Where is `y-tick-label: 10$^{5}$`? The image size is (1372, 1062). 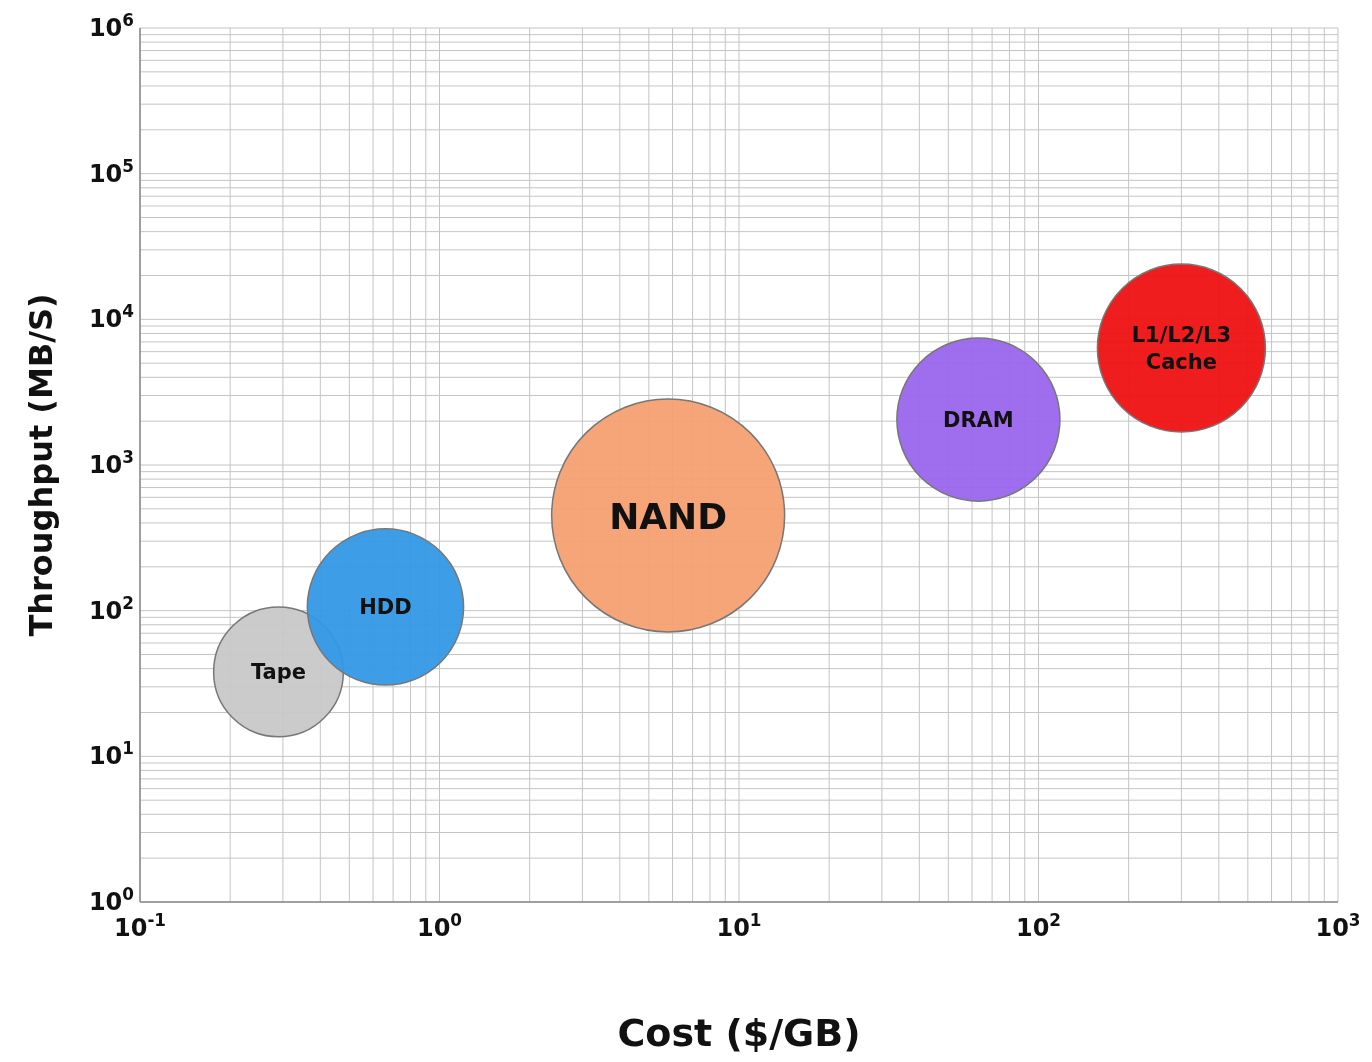 y-tick-label: 10$^{5}$ is located at coordinates (111, 171).